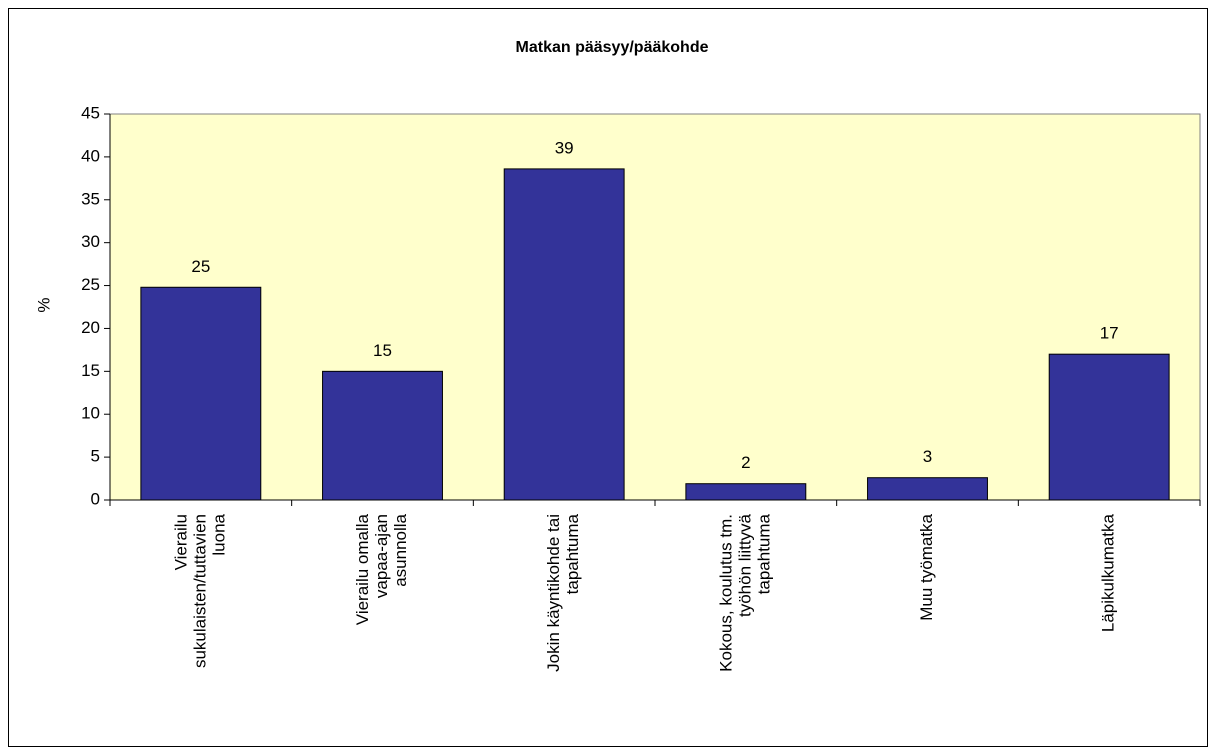 This screenshot has width=1216, height=755. Describe the element at coordinates (400, 549) in the screenshot. I see `x-tick-label: asunnolla` at that location.